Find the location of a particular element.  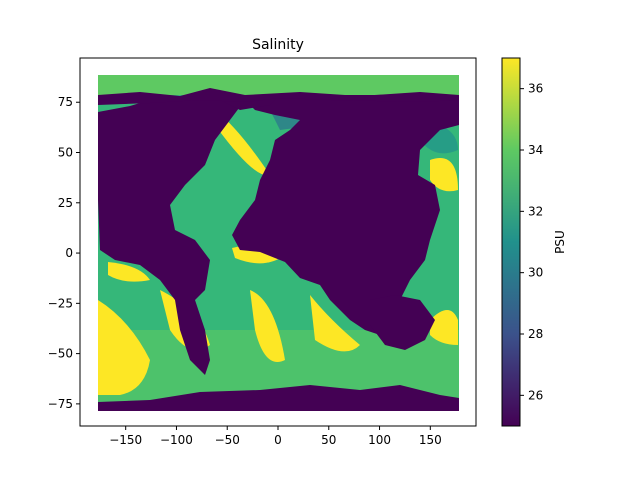

x-tick-label: 100 is located at coordinates (379, 440).